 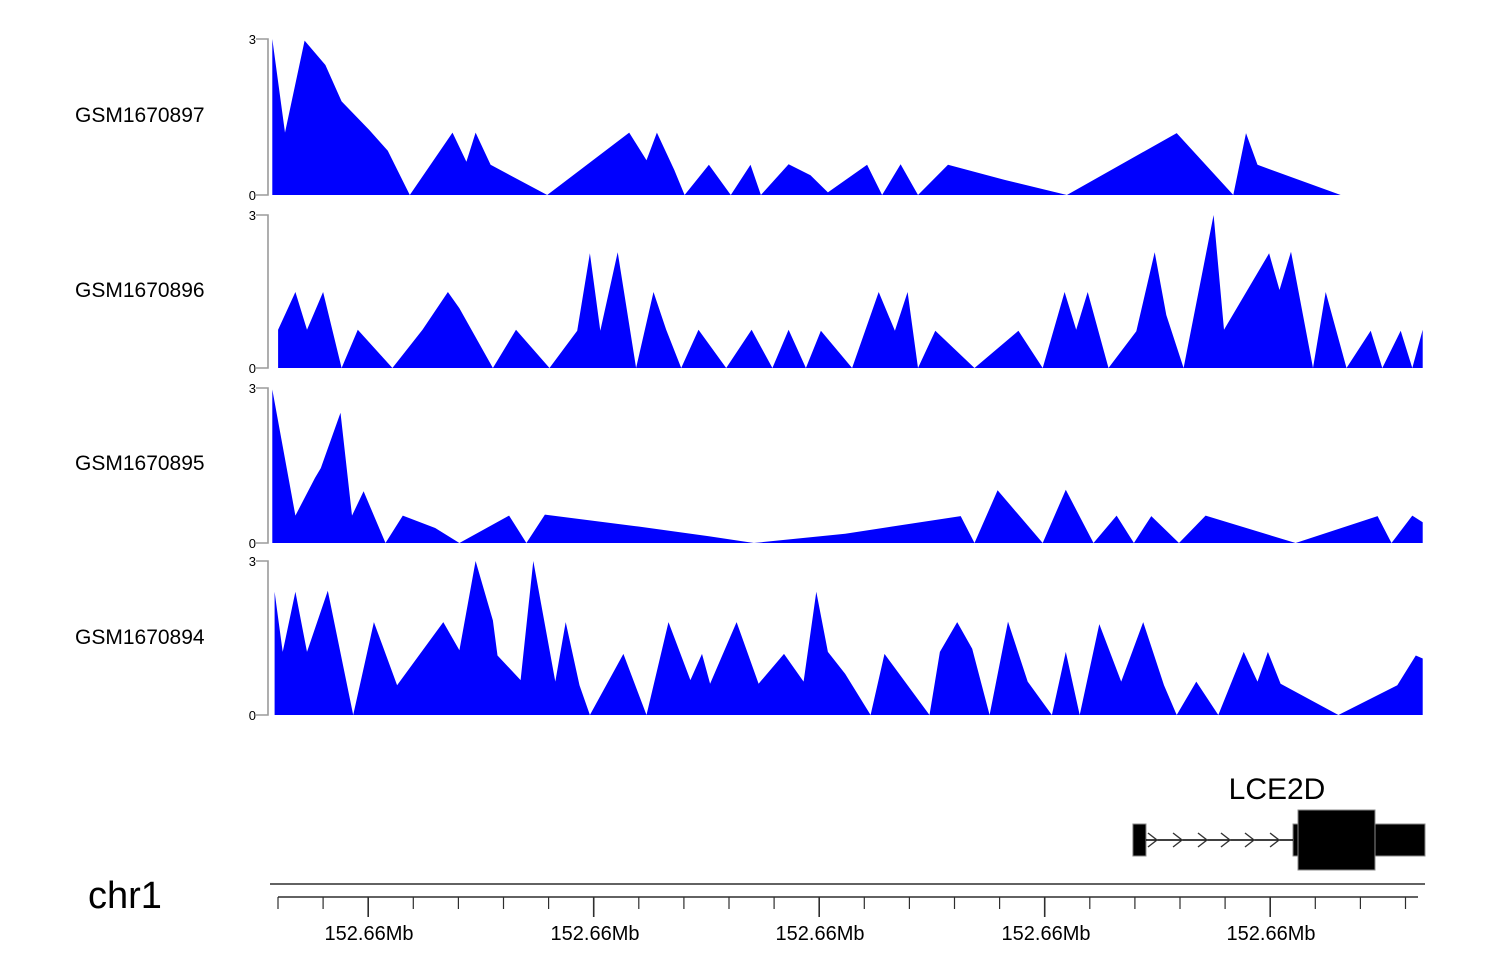 I want to click on ytick-min-track-2: 0, so click(x=252, y=368).